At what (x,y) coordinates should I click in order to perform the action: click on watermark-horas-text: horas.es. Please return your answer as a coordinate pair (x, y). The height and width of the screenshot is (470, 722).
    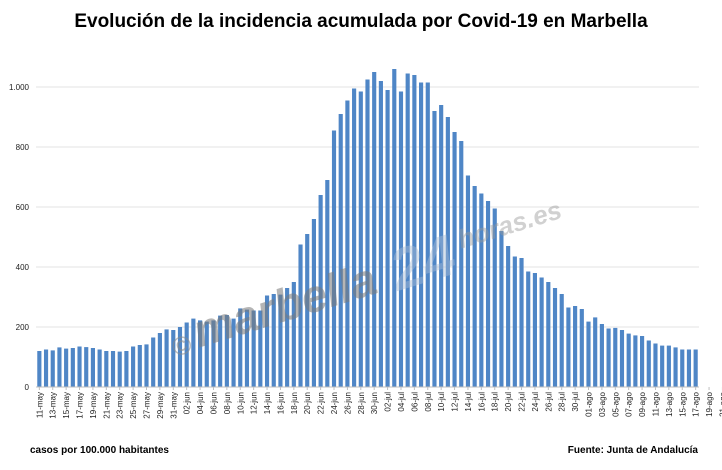
    Looking at the image, I should click on (509, 224).